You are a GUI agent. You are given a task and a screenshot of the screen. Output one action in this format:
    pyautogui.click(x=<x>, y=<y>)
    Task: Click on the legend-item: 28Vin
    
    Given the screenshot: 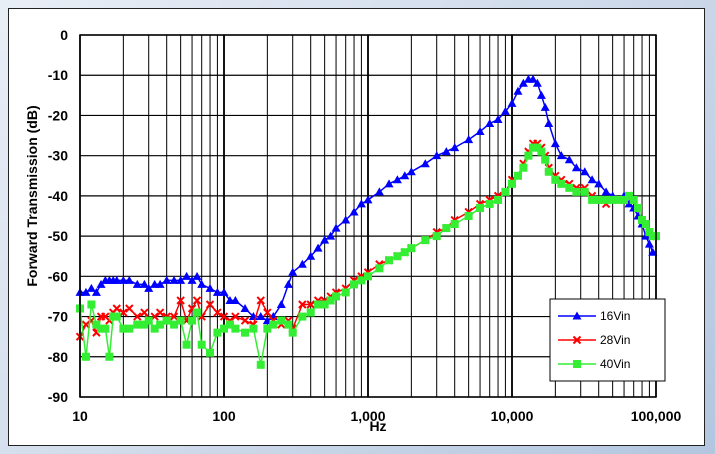 What is the action you would take?
    pyautogui.click(x=594, y=340)
    